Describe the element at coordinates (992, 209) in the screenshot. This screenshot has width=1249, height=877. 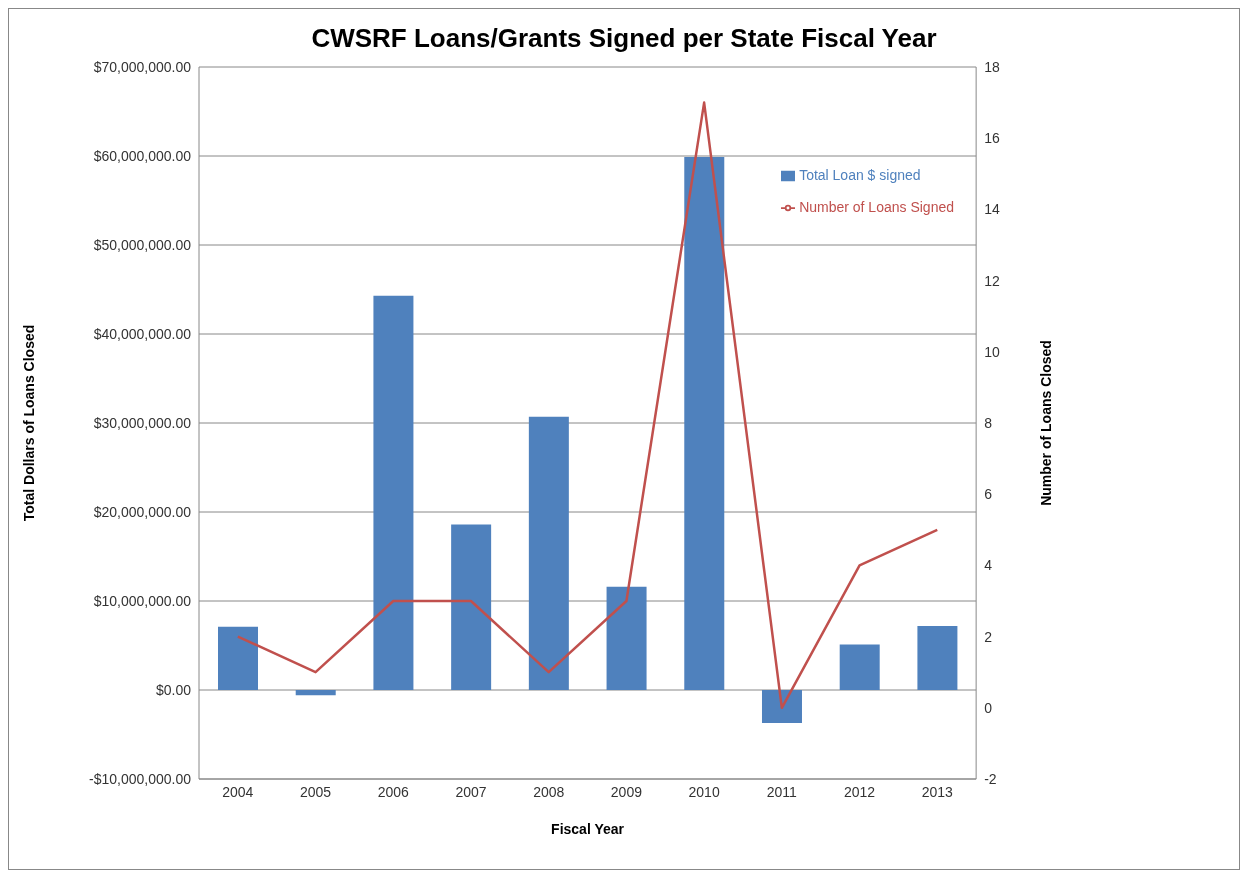
I see `y2-tick-label: 14` at that location.